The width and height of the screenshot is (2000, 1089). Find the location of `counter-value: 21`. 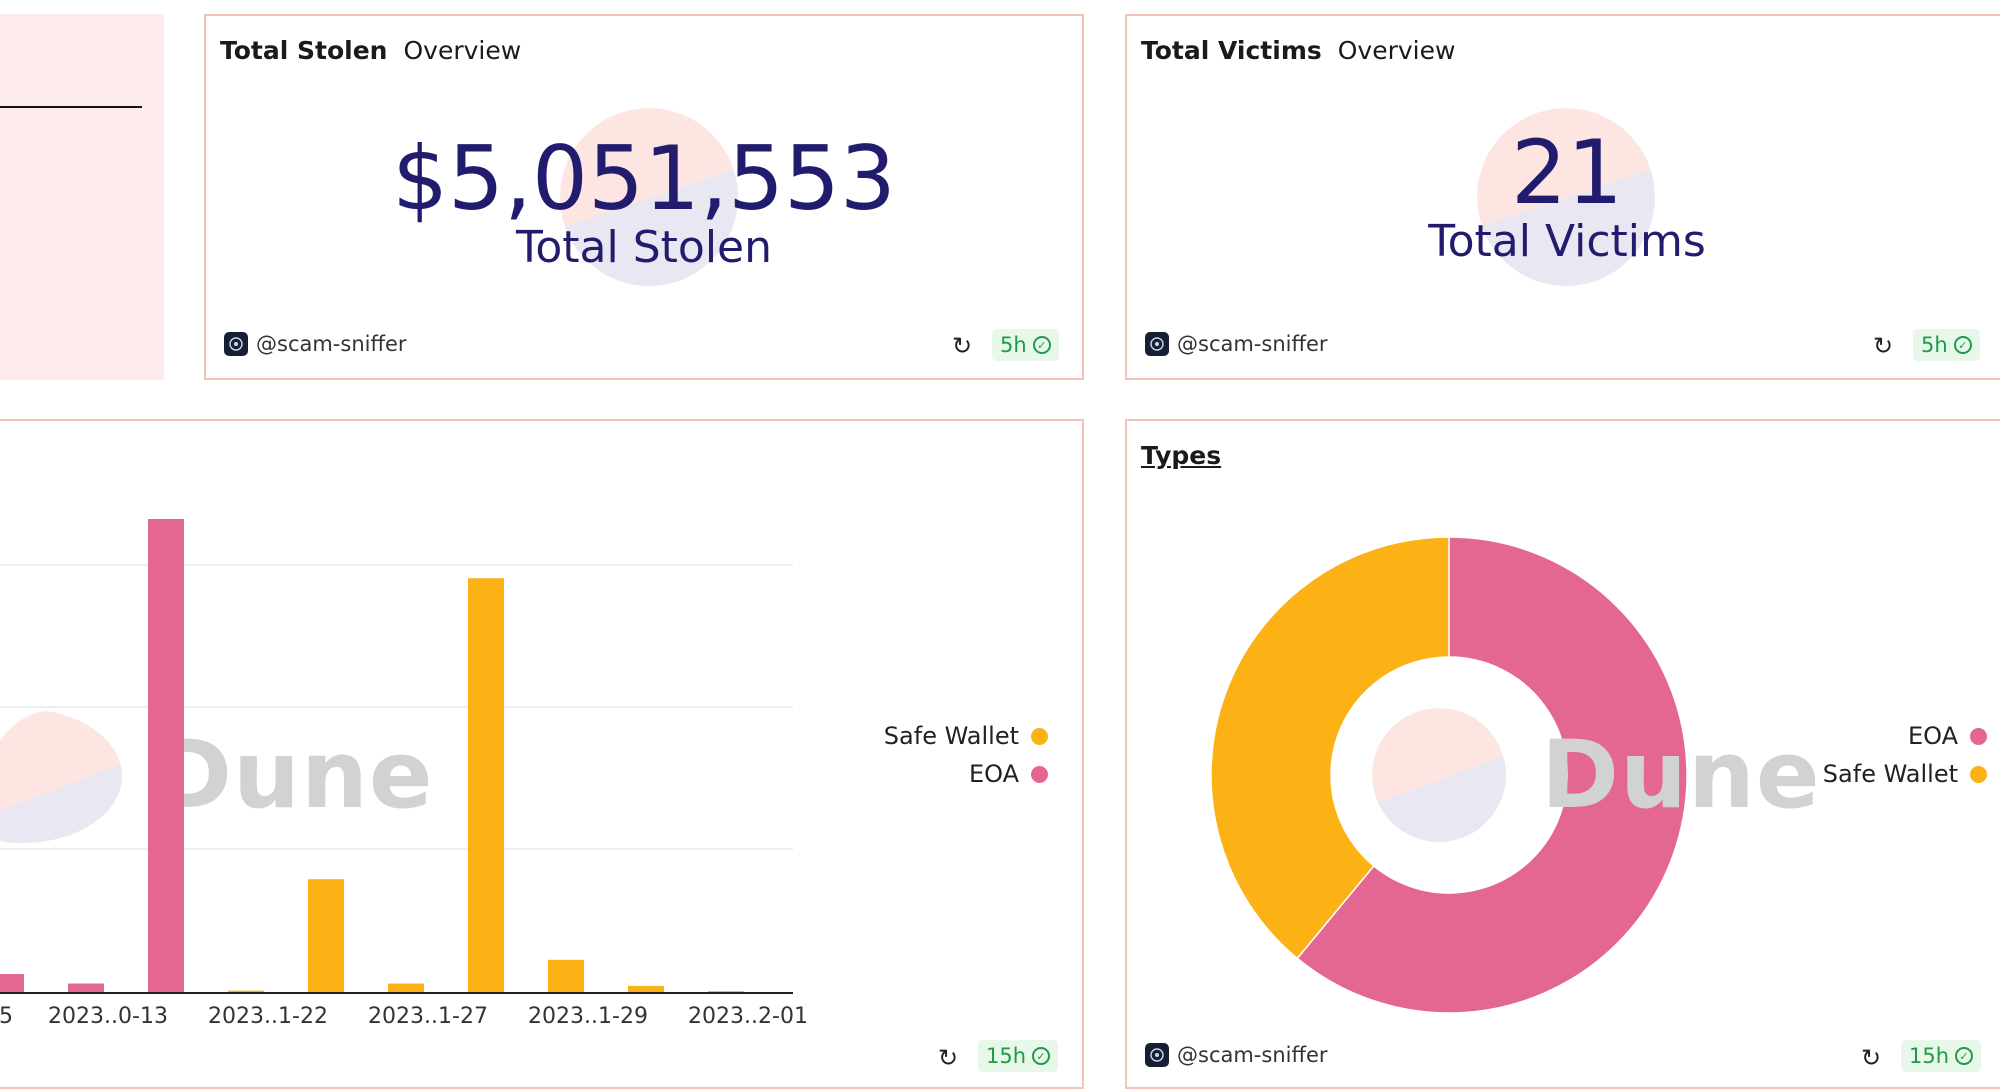

counter-value: 21 is located at coordinates (1567, 172).